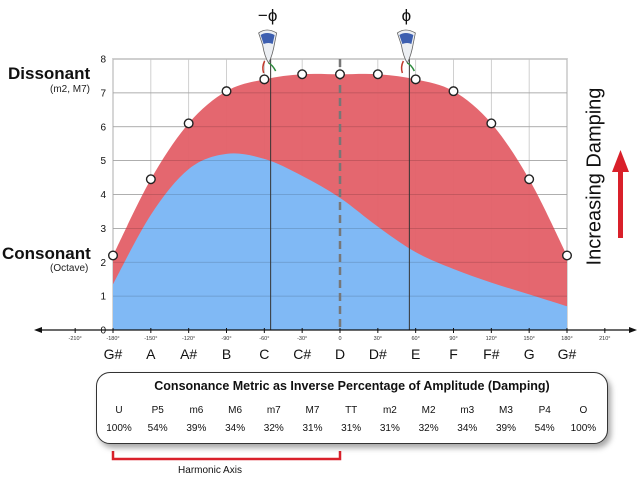 The height and width of the screenshot is (477, 640). Describe the element at coordinates (210, 470) in the screenshot. I see `harmonic-axis-label: Harmonic Axis` at that location.